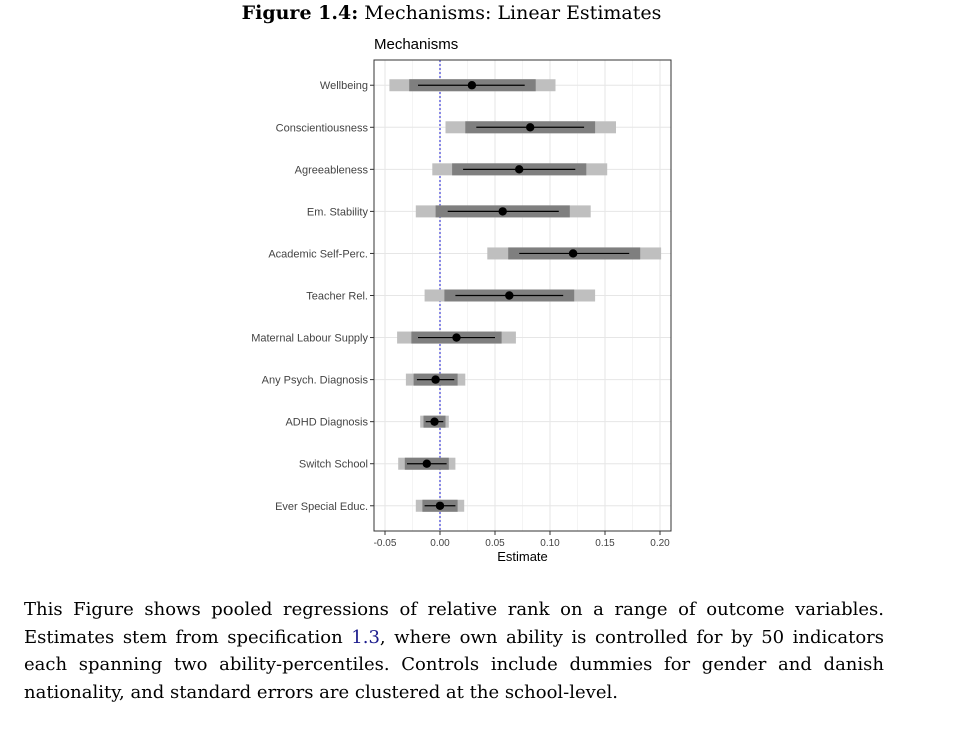 This screenshot has width=967, height=738. Describe the element at coordinates (337, 297) in the screenshot. I see `y-tick-label: Teacher Rel.` at that location.